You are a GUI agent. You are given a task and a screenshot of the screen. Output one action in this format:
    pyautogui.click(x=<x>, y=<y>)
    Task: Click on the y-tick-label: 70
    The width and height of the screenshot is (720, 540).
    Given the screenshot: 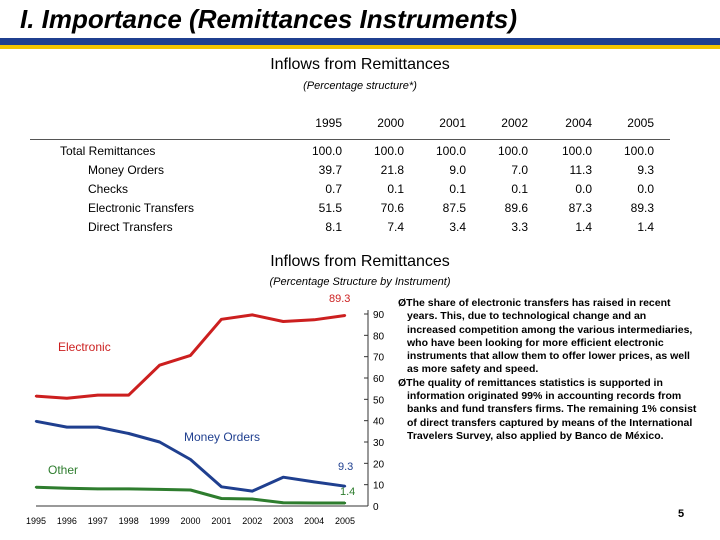 What is the action you would take?
    pyautogui.click(x=379, y=358)
    